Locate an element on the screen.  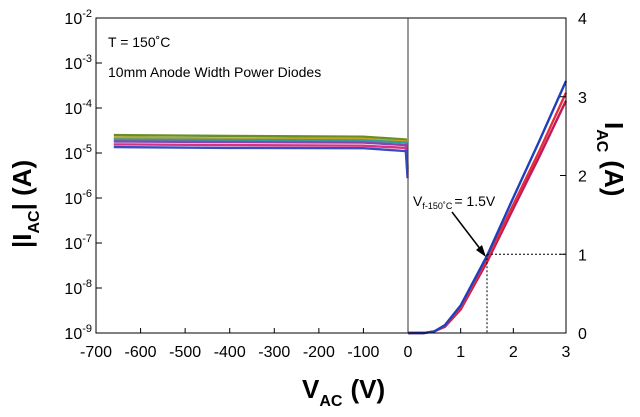
y-left-tick-label: 10⁻⁷ is located at coordinates (78, 243).